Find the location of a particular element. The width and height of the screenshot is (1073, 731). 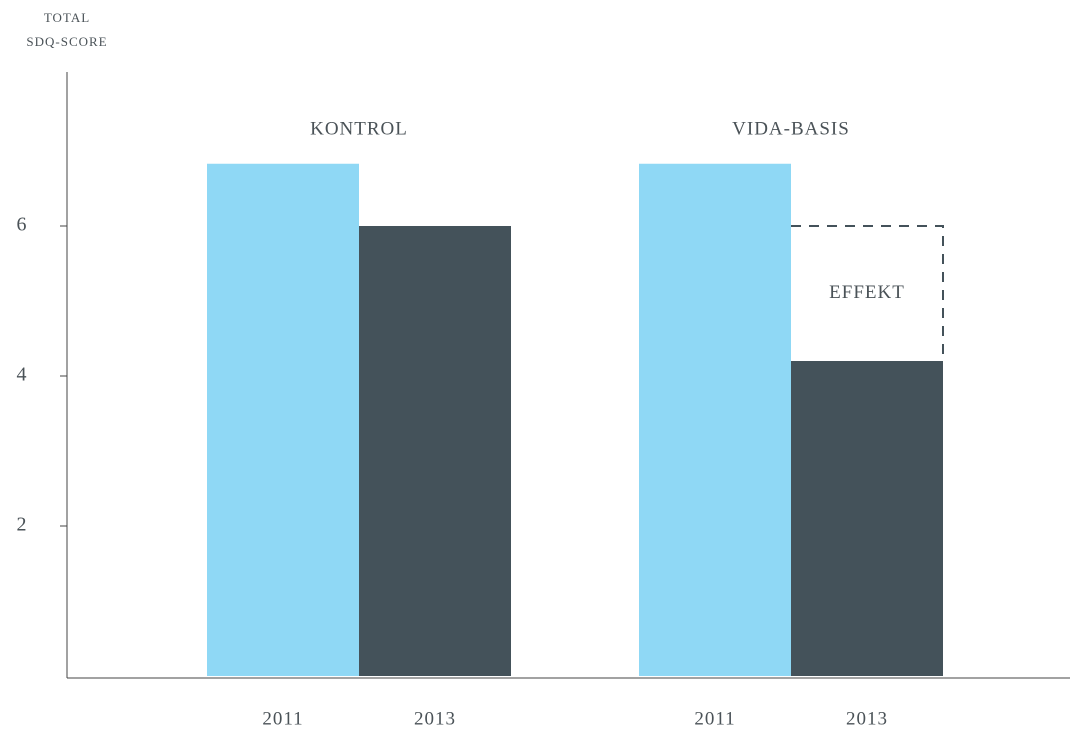

y-tick-label: 4 is located at coordinates (22, 375).